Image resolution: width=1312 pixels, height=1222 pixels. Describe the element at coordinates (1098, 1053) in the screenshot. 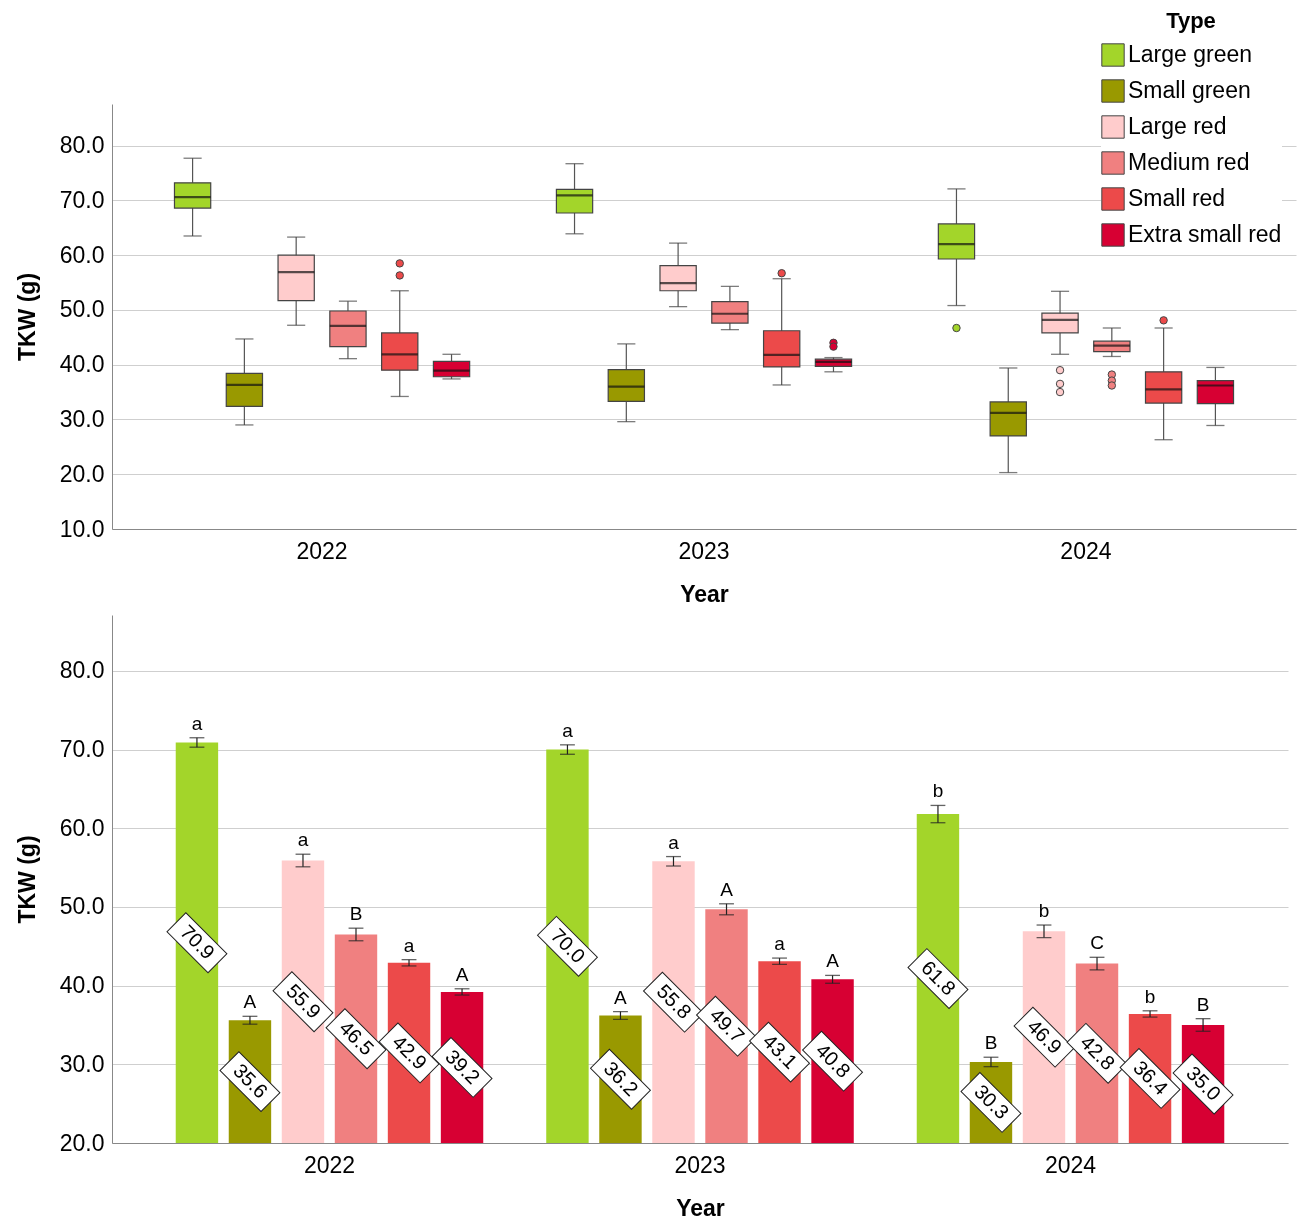

I see `data-label: 42.8` at that location.